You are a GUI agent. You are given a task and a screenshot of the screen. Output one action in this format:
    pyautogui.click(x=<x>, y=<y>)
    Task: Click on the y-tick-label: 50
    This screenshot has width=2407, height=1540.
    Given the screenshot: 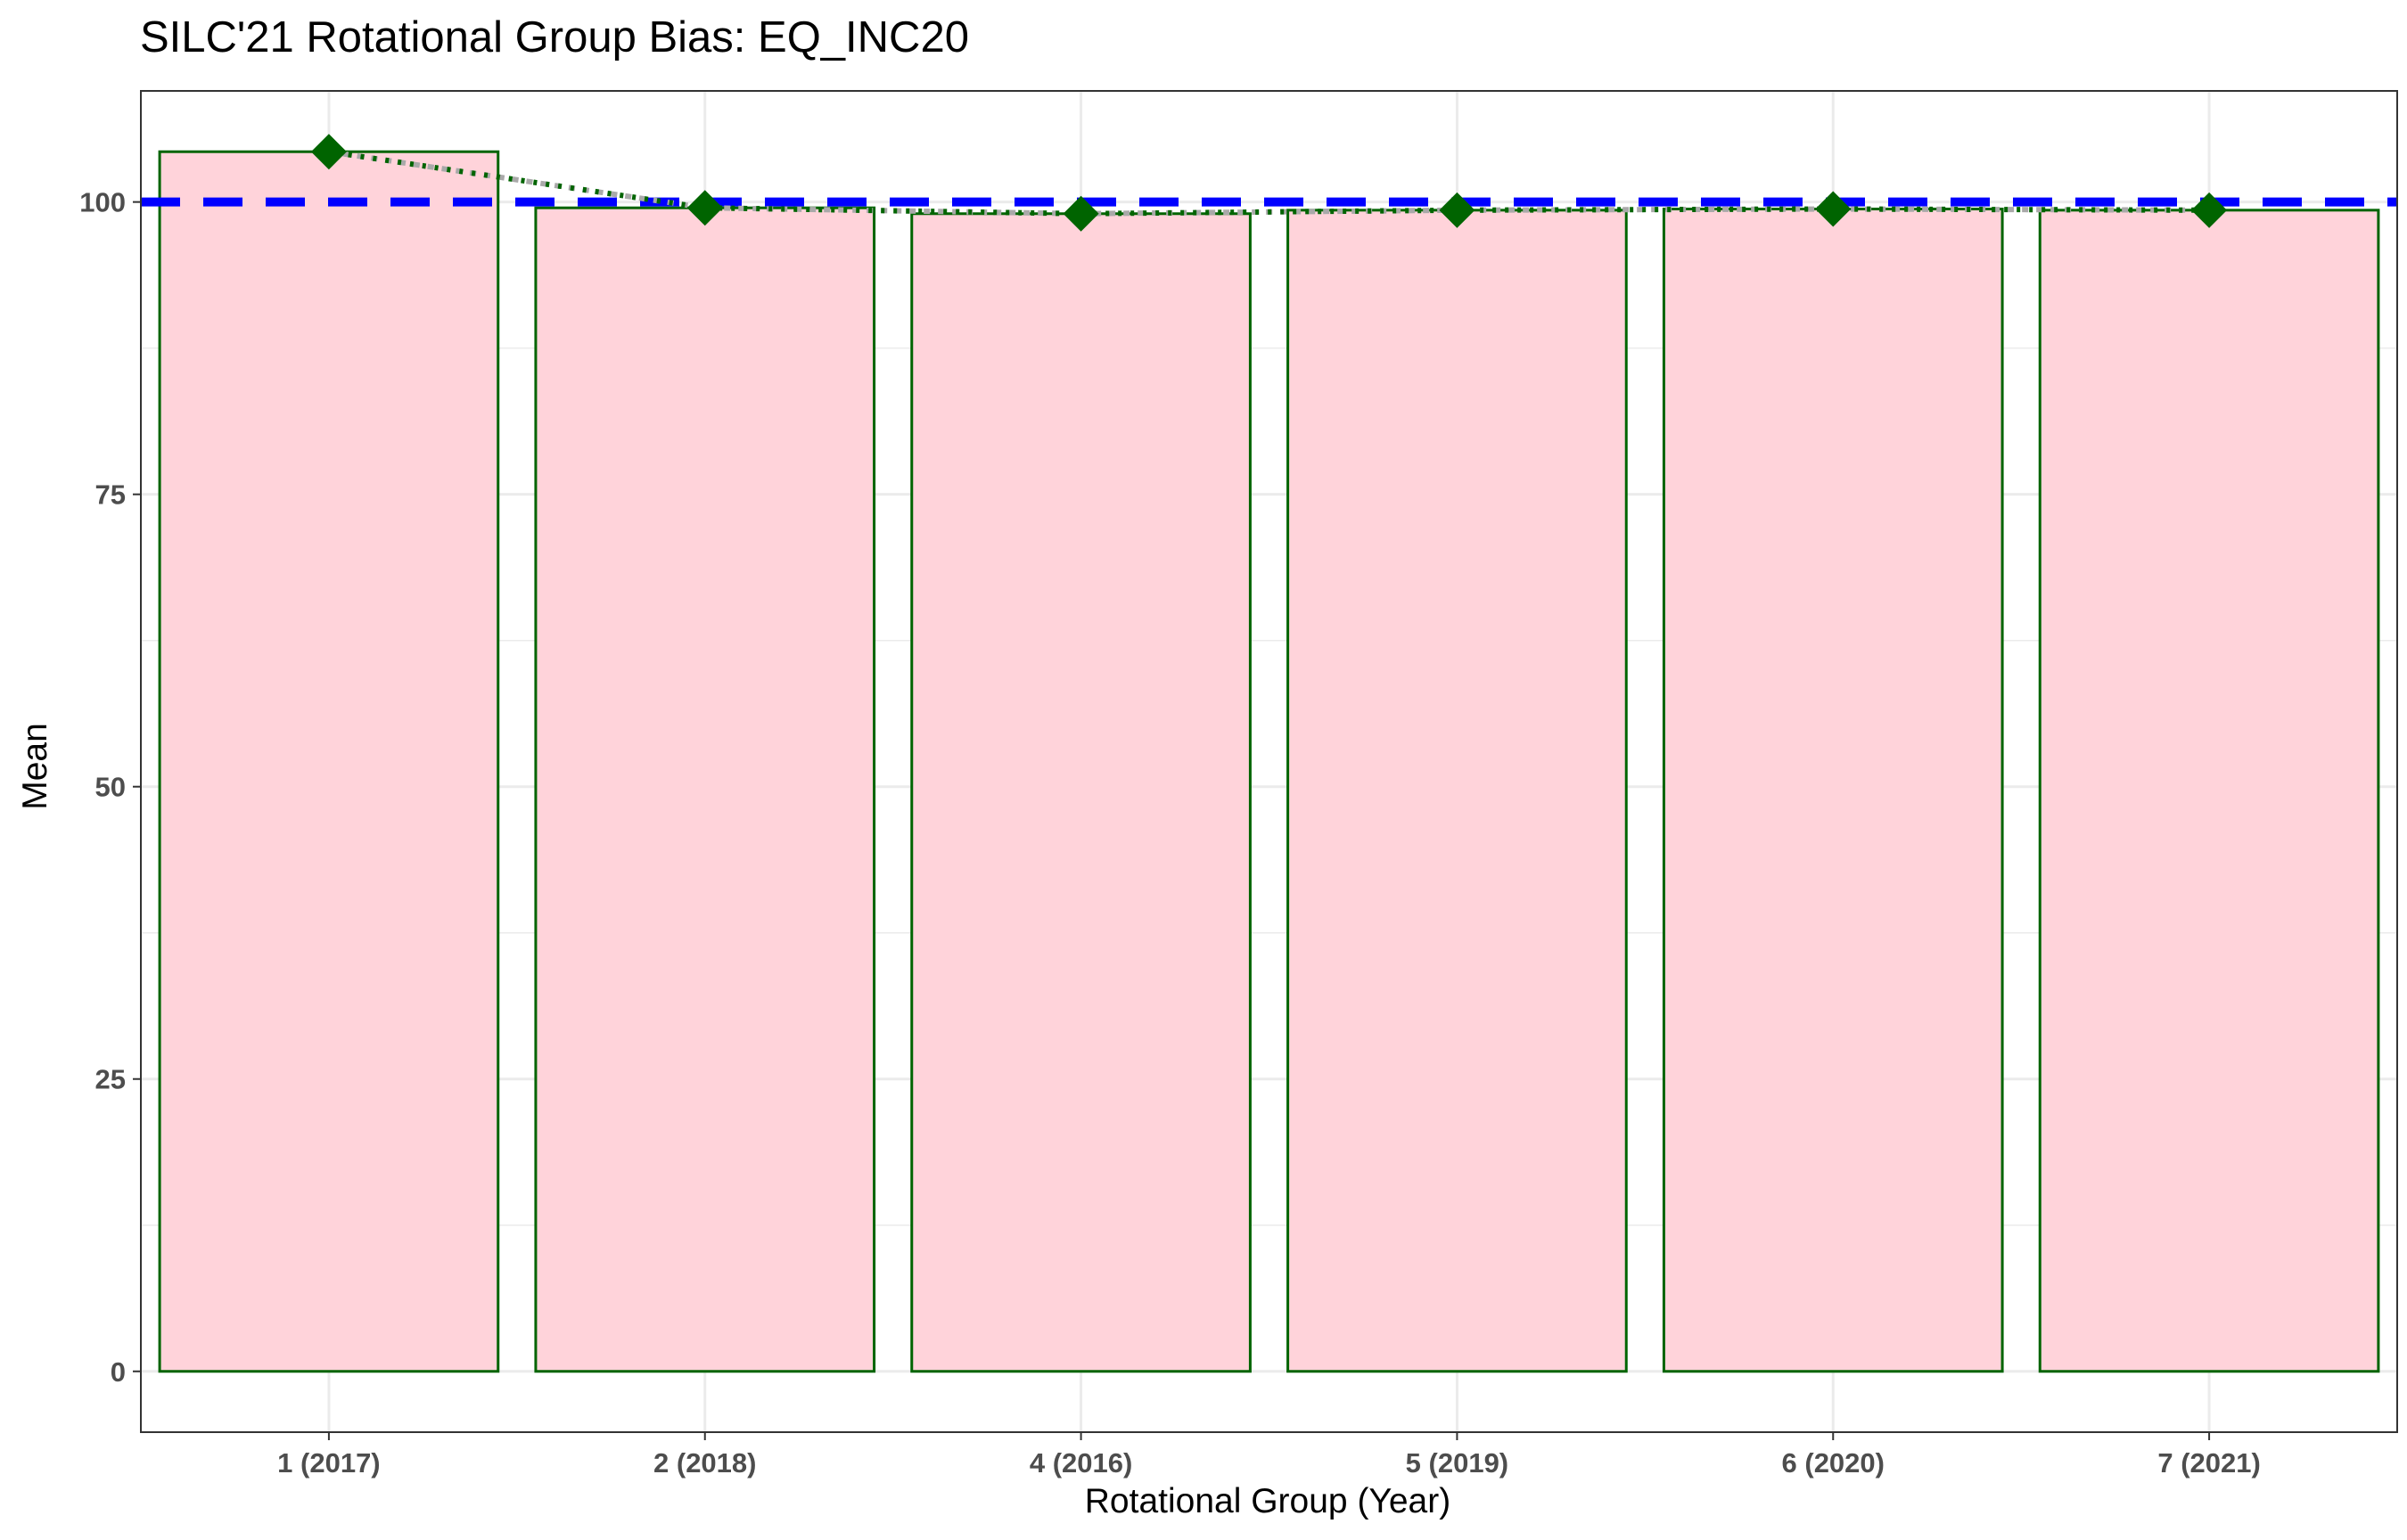 What is the action you would take?
    pyautogui.click(x=110, y=787)
    